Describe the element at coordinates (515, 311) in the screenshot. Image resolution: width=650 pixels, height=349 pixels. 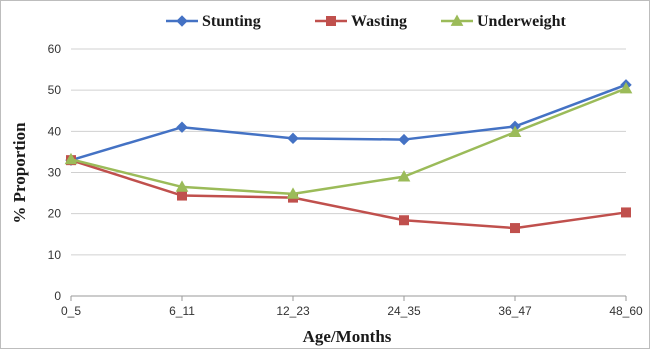
I see `x-tick-label-36-47: 36_47` at that location.